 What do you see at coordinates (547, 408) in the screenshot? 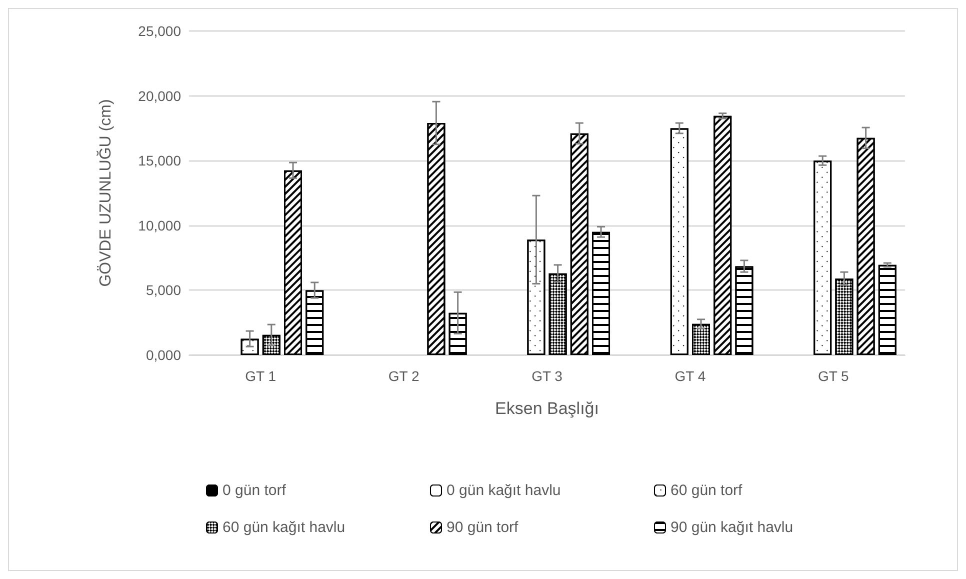
I see `x-axis-title: Eksen Başlığı` at bounding box center [547, 408].